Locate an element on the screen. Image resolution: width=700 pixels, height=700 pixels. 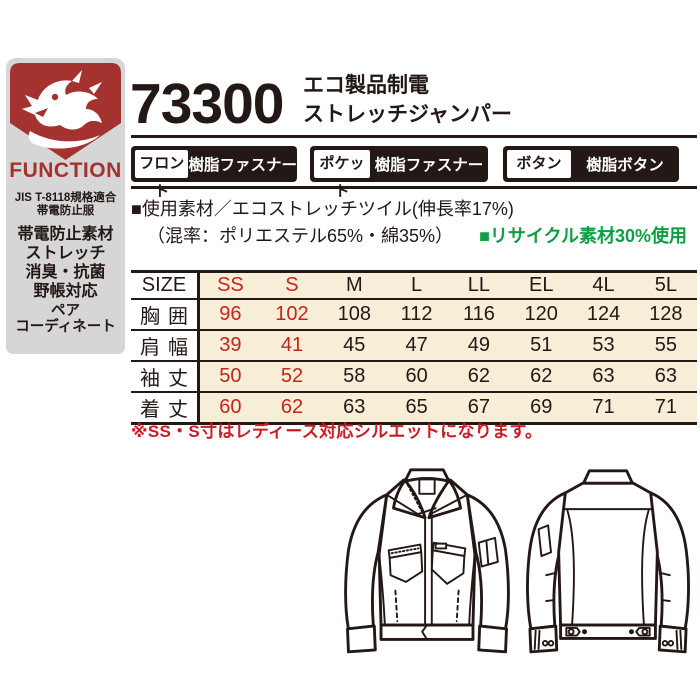
row-label: 着丈 is located at coordinates (165, 408).